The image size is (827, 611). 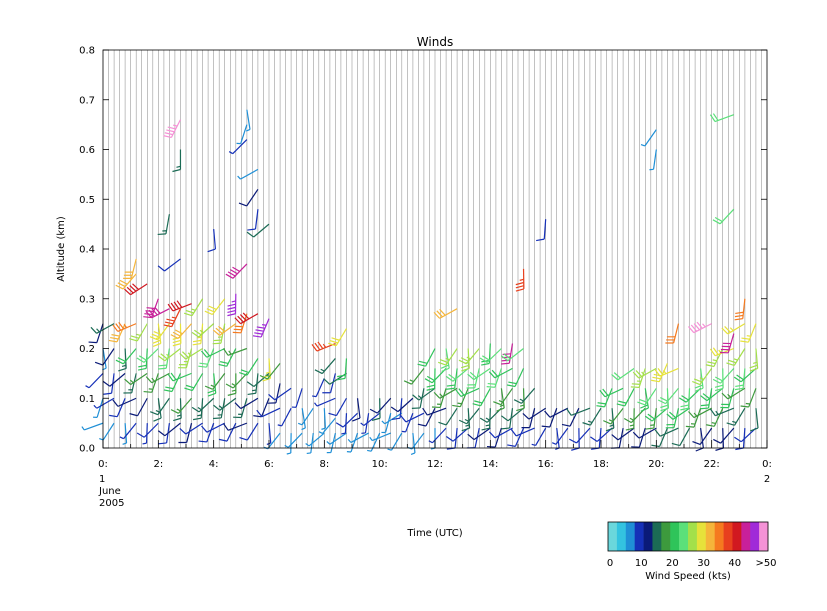 What do you see at coordinates (87, 200) in the screenshot?
I see `y-tick-label: 0.5` at bounding box center [87, 200].